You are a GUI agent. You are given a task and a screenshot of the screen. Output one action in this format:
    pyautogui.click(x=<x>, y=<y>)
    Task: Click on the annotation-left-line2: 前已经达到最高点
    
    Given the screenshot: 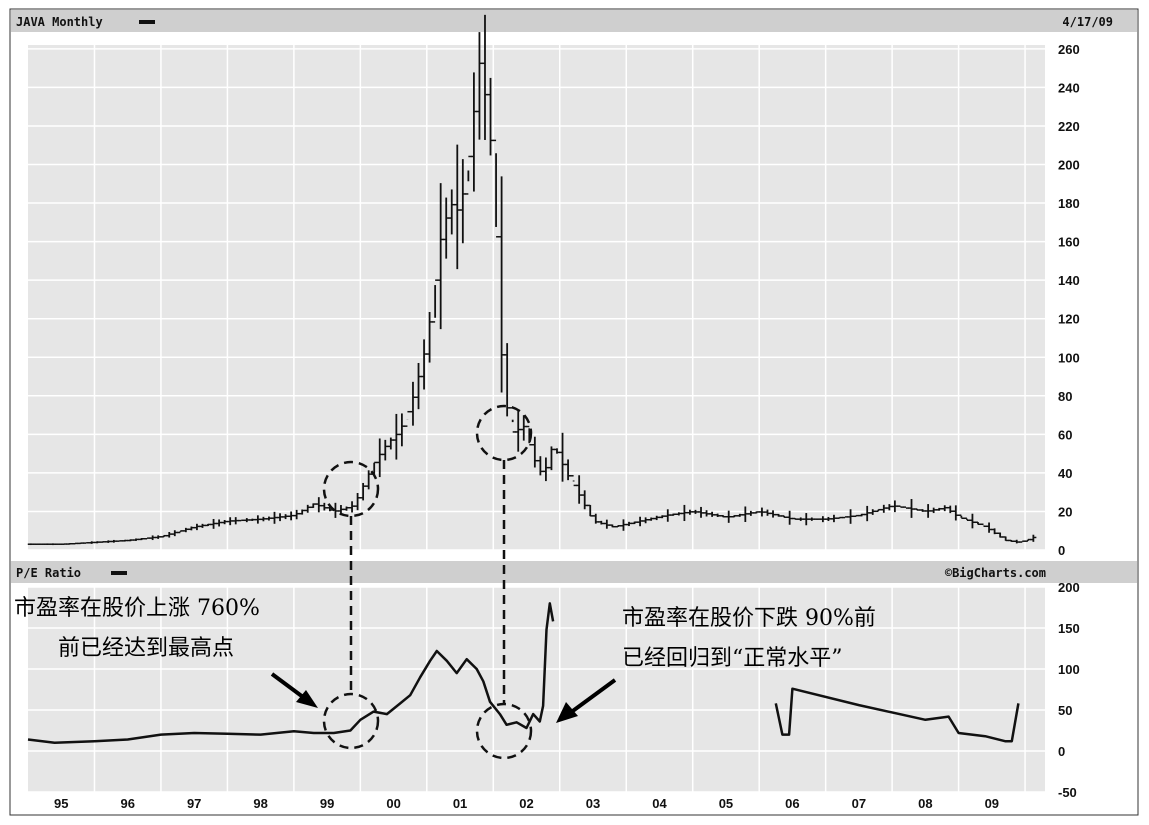 What is the action you would take?
    pyautogui.click(x=146, y=648)
    